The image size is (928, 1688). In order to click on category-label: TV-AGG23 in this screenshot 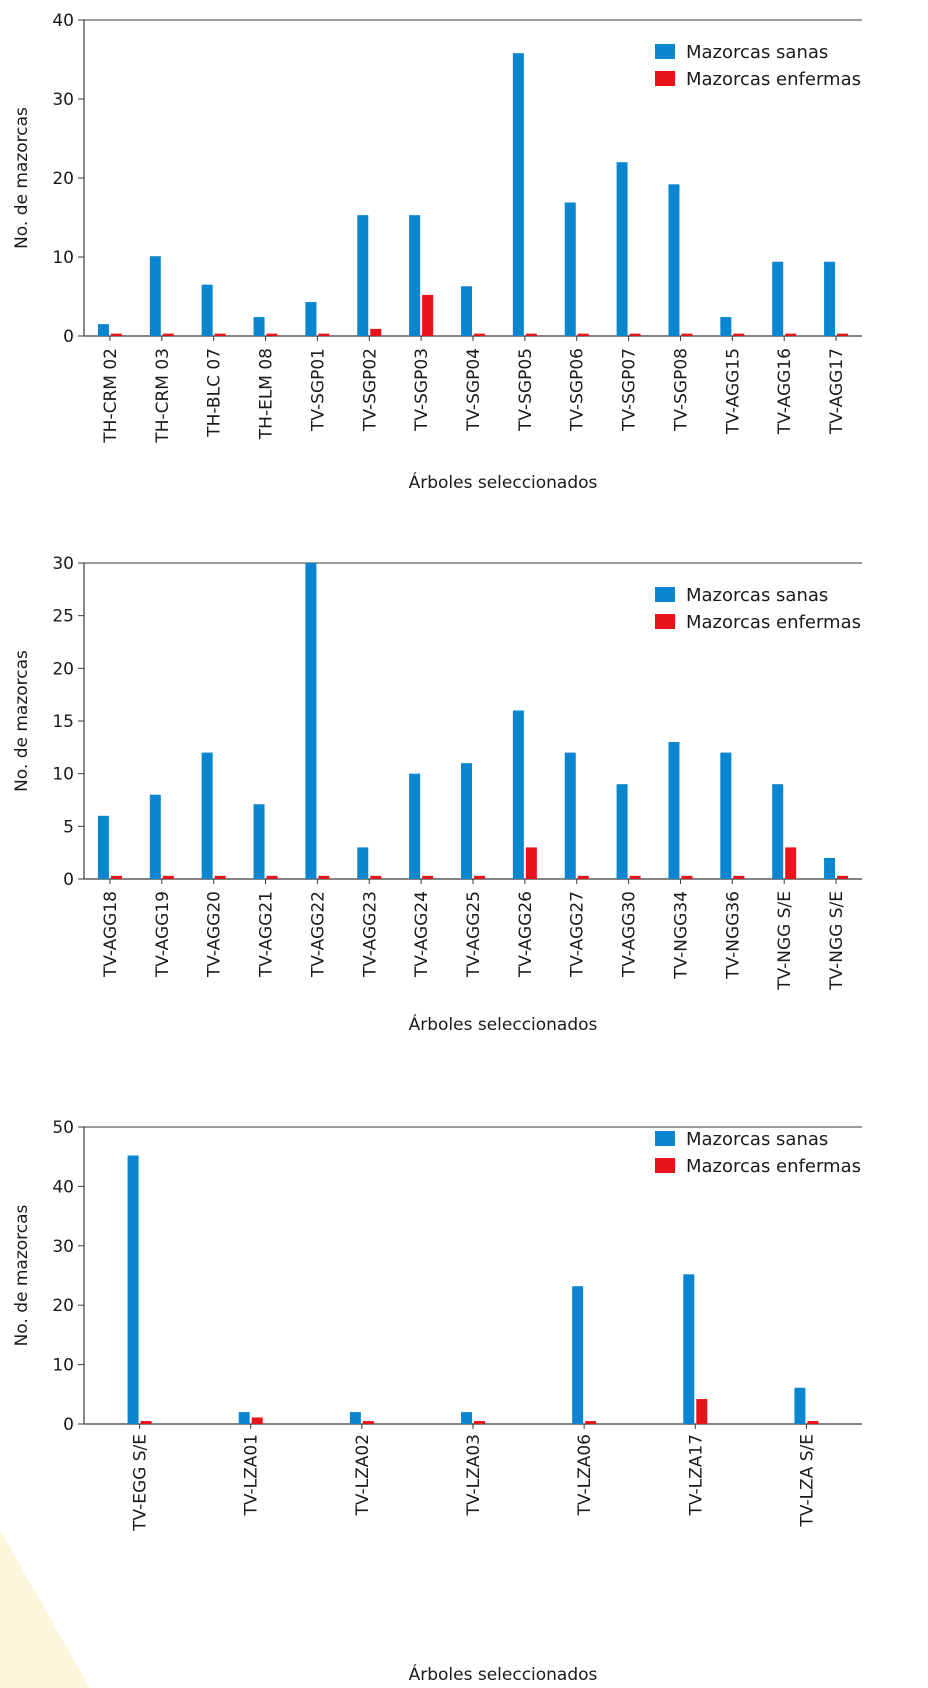, I will do `click(370, 934)`.